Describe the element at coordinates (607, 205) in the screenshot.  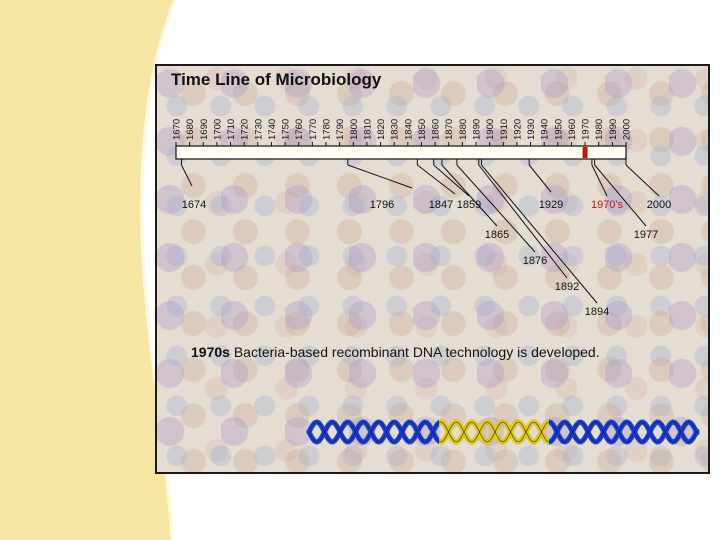
I see `event-label: 1970's` at that location.